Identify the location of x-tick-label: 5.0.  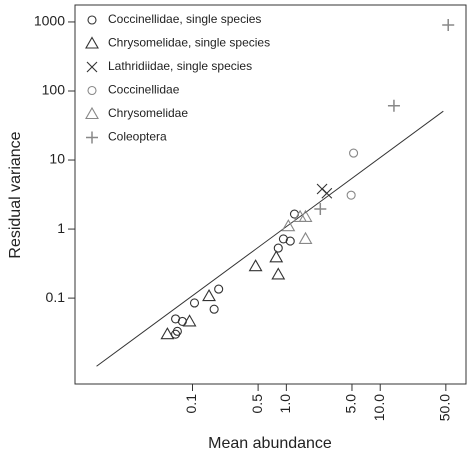
(351, 404).